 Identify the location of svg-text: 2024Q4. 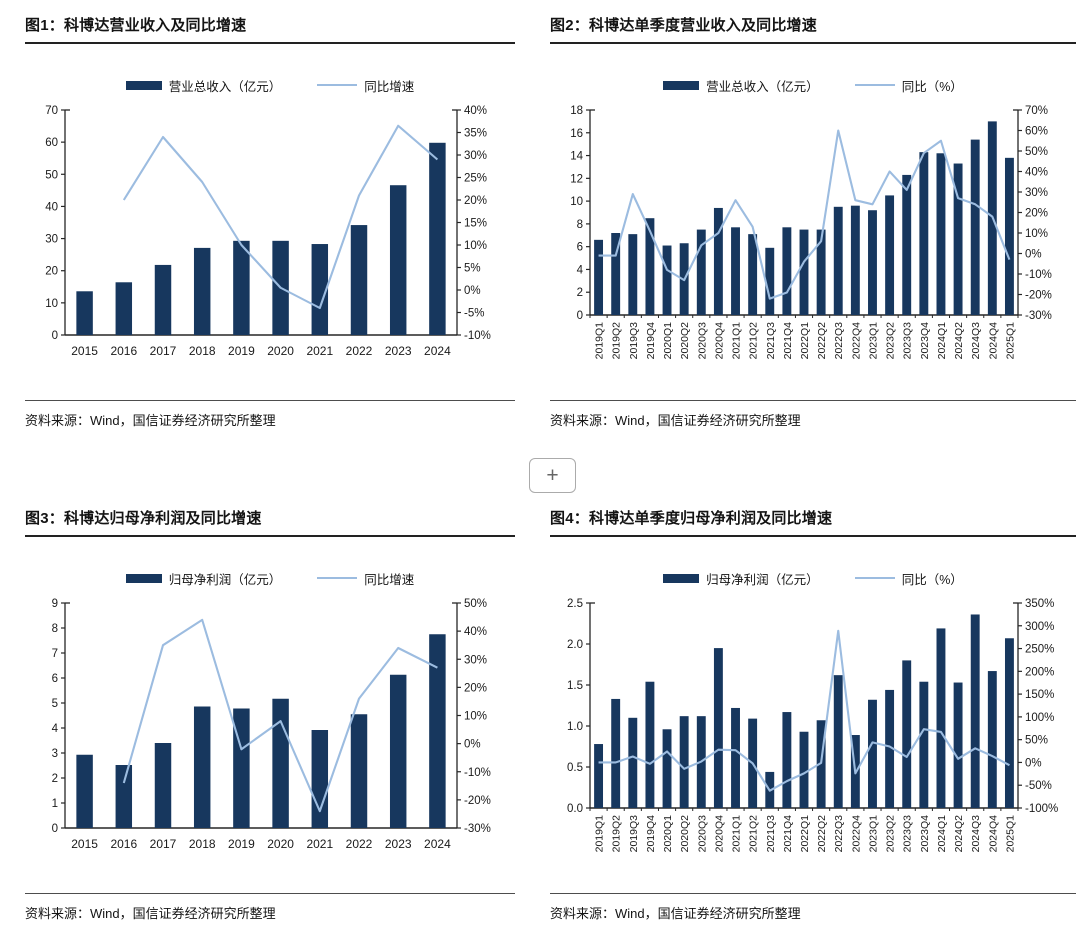
(993, 341).